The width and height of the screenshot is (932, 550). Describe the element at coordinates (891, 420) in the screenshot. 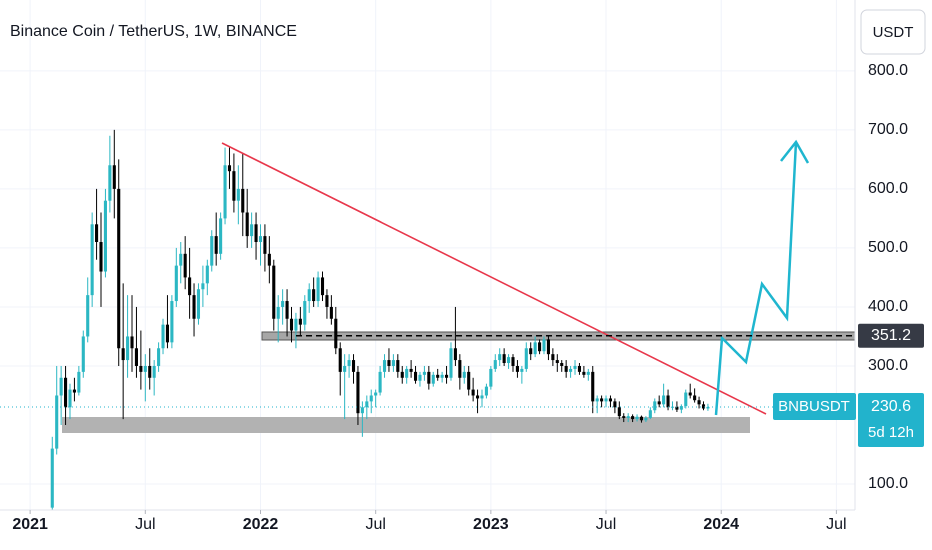

I see `price-label-box` at that location.